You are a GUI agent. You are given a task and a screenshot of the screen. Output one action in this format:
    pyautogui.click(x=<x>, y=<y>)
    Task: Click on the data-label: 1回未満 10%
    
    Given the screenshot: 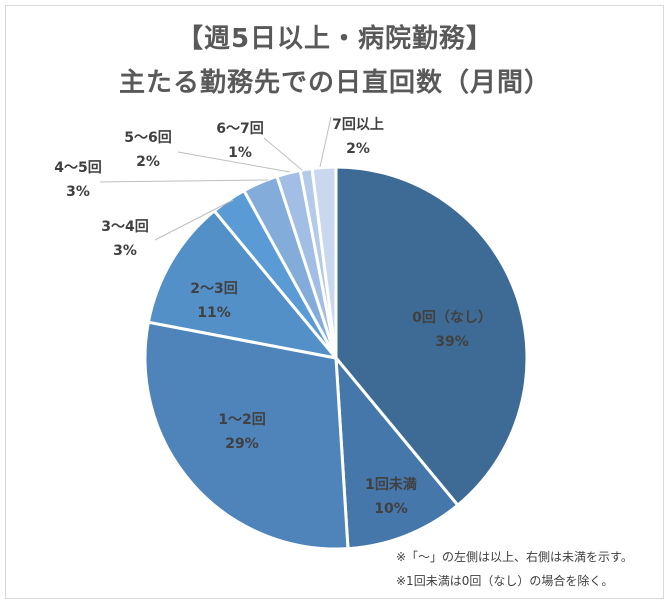 What is the action you would take?
    pyautogui.click(x=391, y=497)
    